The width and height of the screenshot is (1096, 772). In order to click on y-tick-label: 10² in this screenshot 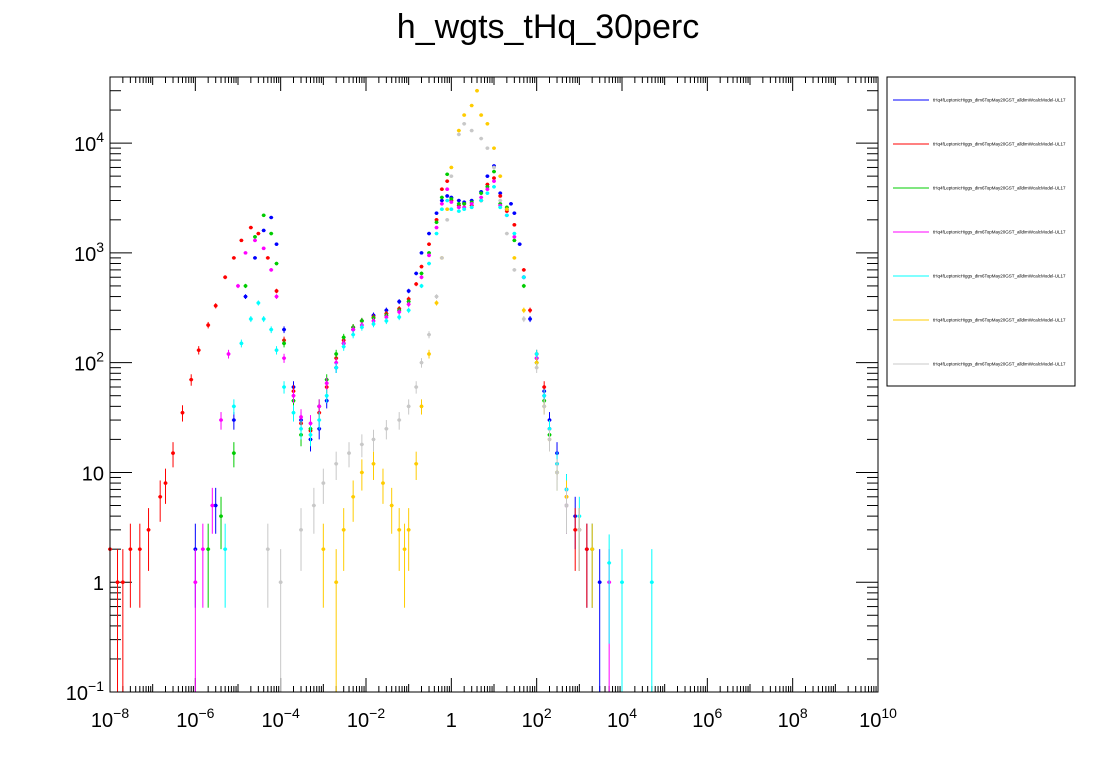, I will do `click(89, 362)`.